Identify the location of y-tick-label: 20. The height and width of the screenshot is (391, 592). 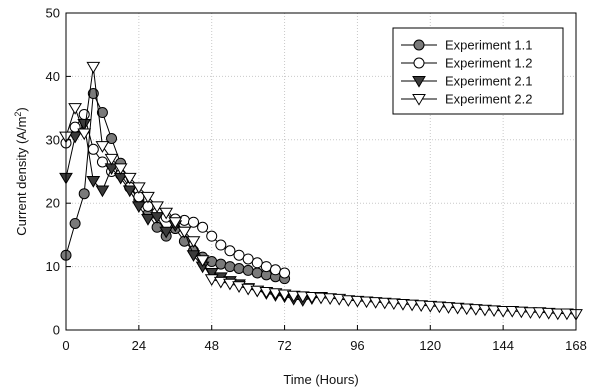
(53, 203).